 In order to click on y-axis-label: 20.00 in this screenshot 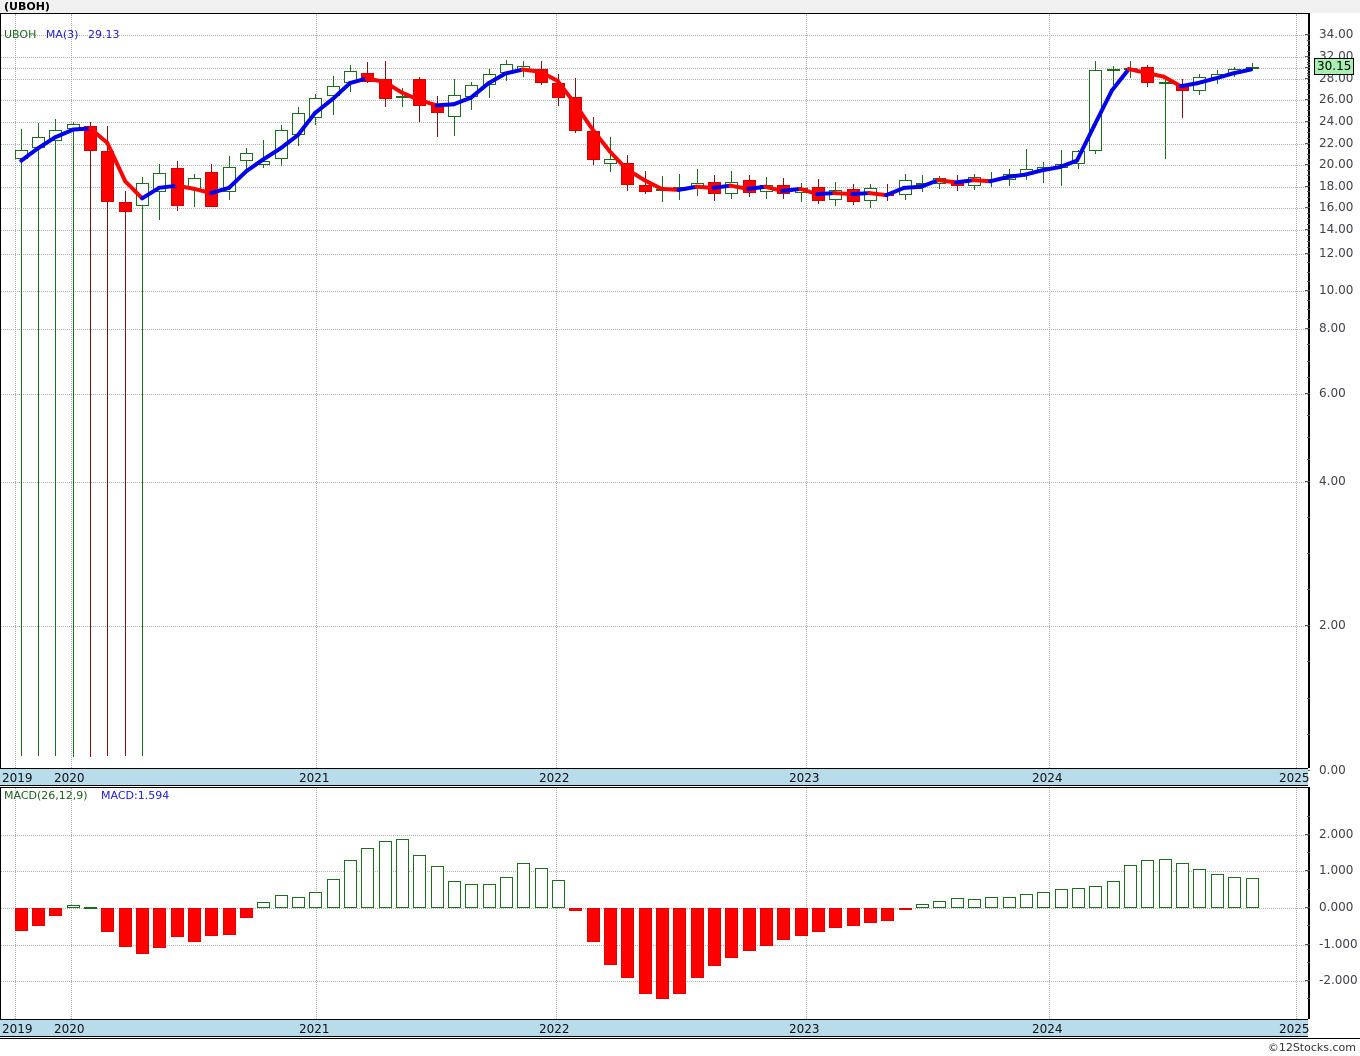, I will do `click(1336, 164)`.